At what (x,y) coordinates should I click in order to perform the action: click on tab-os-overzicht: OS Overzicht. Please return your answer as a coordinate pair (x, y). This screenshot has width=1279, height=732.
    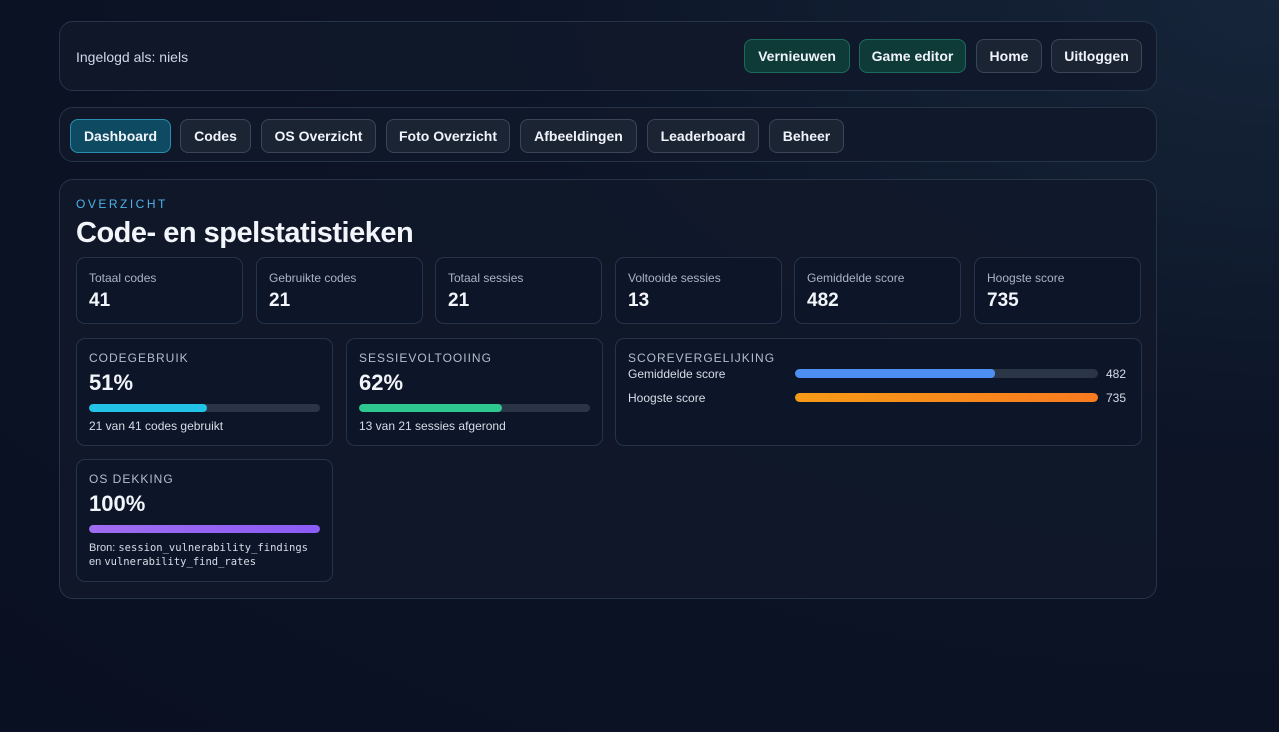
    Looking at the image, I should click on (318, 136).